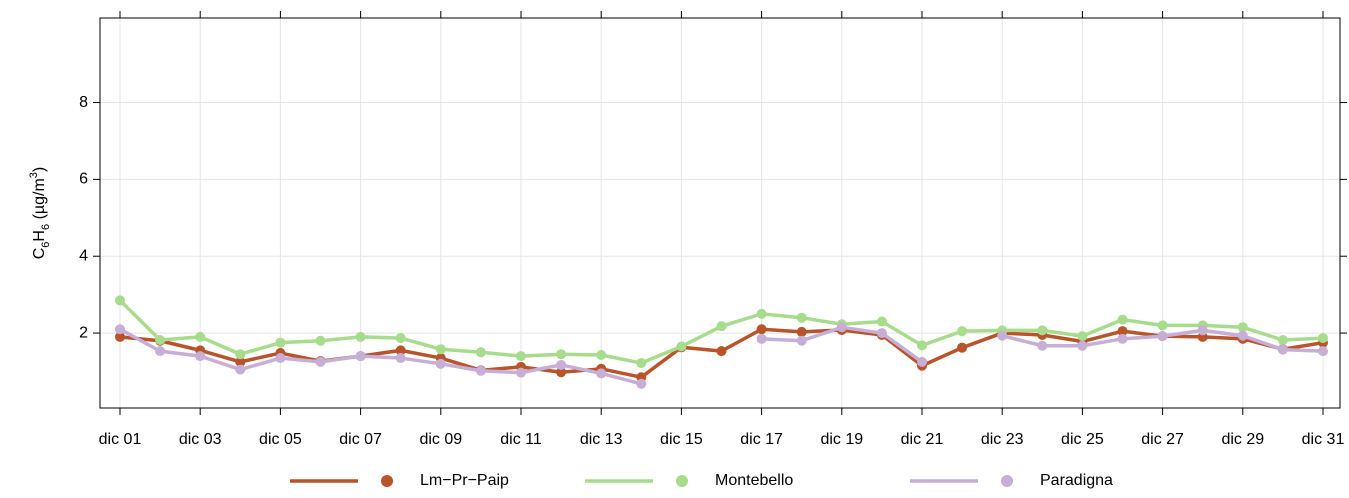 This screenshot has width=1349, height=498. I want to click on y-label-part: (µg/m, so click(39, 201).